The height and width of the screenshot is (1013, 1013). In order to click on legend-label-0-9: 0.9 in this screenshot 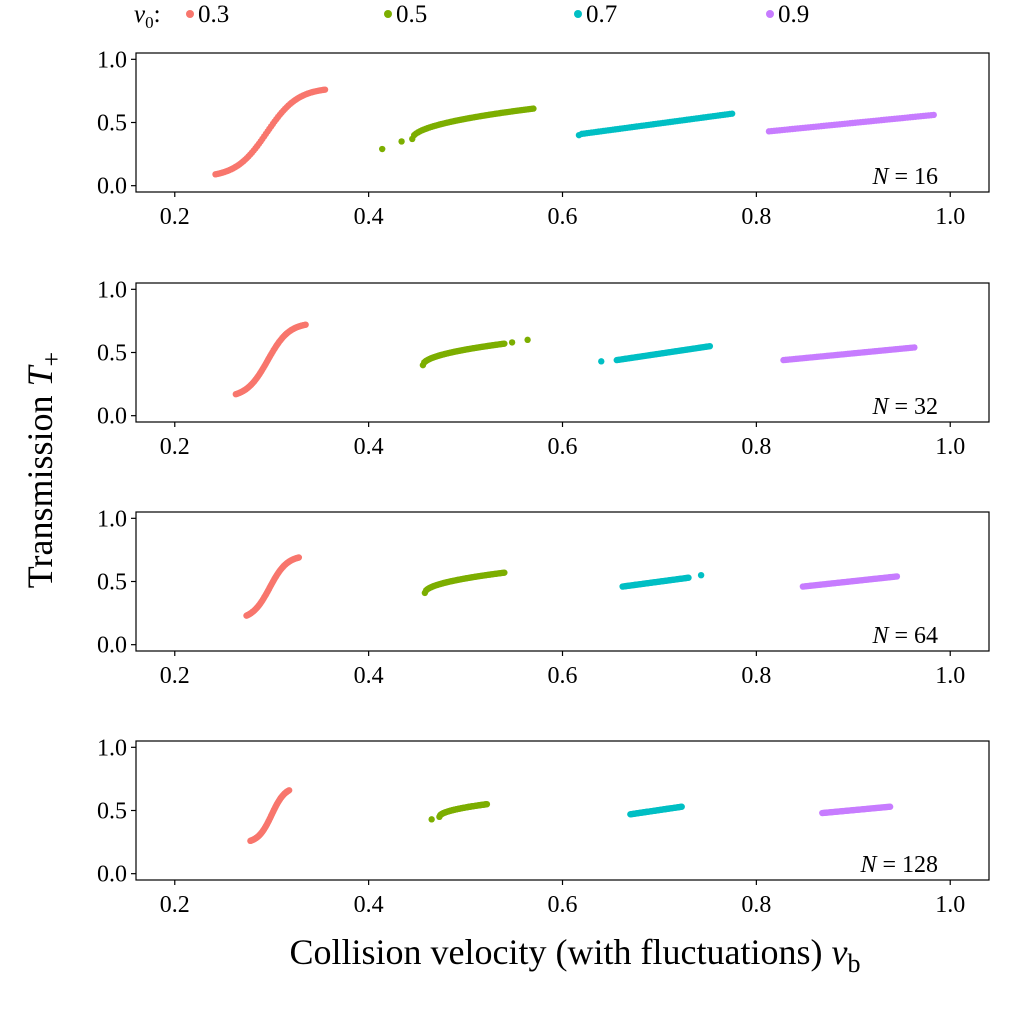, I will do `click(793, 14)`.